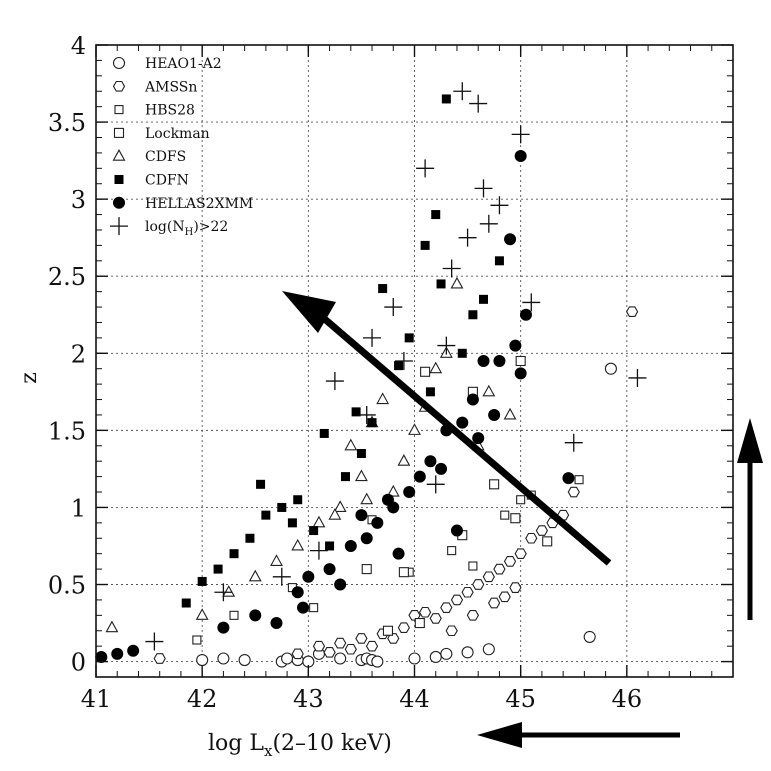 The height and width of the screenshot is (771, 771). Describe the element at coordinates (119, 63) in the screenshot. I see `legend-marker` at that location.